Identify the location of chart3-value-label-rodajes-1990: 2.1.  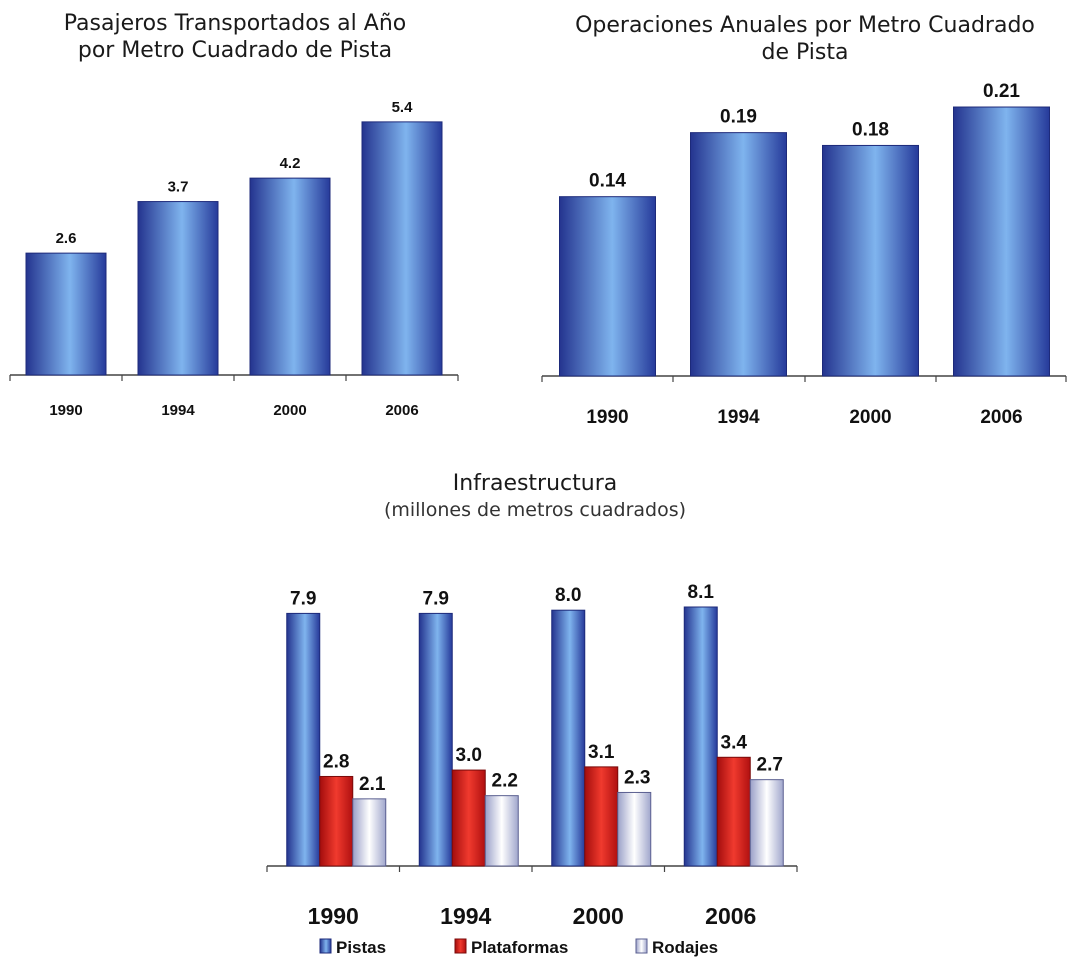
(372, 784).